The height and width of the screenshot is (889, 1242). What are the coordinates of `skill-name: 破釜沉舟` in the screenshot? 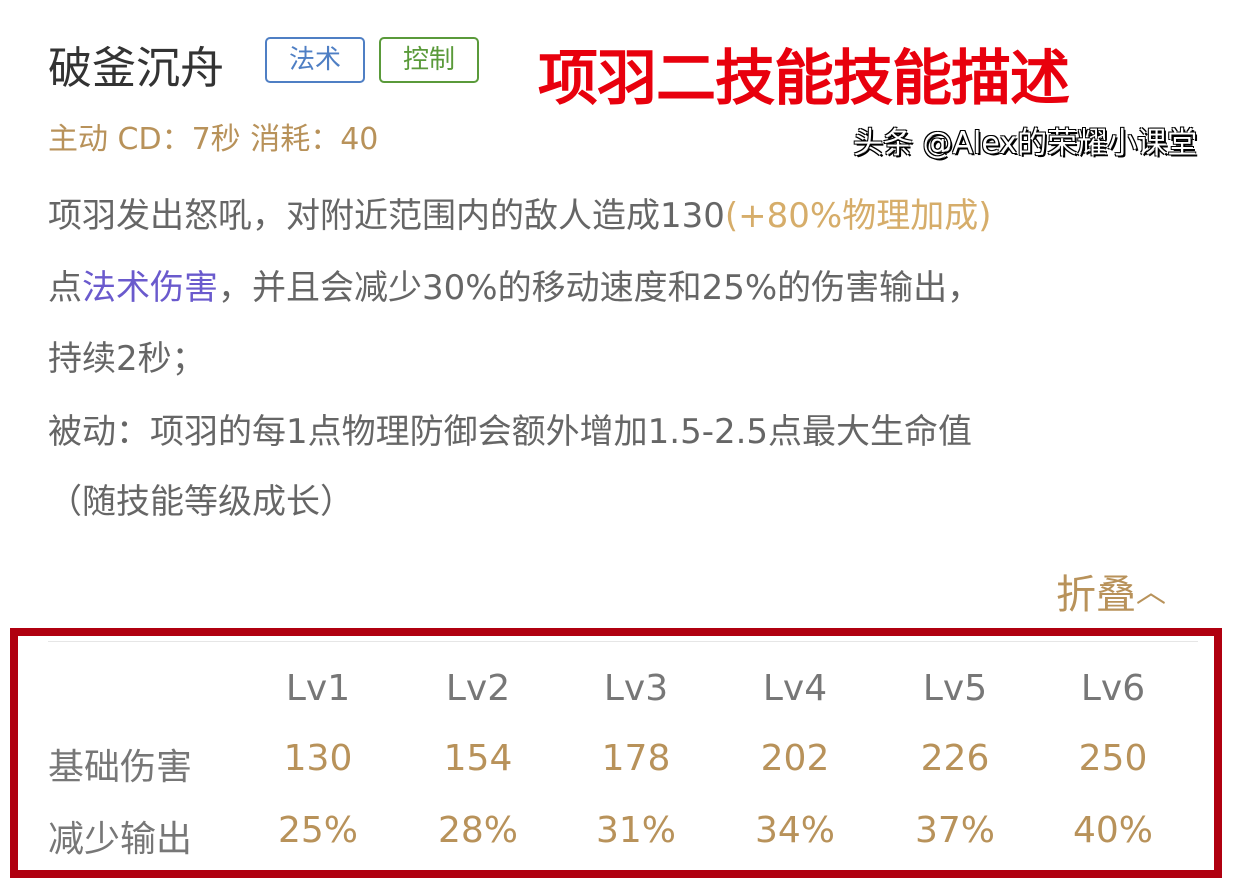 It's located at (136, 68).